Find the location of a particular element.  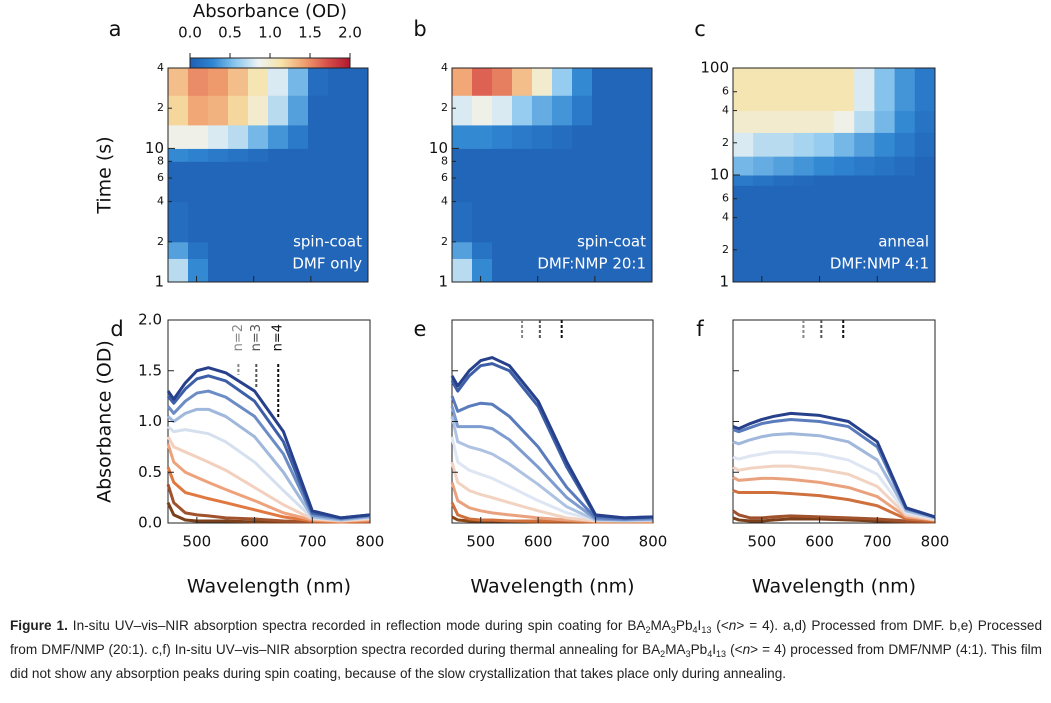

colorbar-tick-label: 0.0 is located at coordinates (190, 33).